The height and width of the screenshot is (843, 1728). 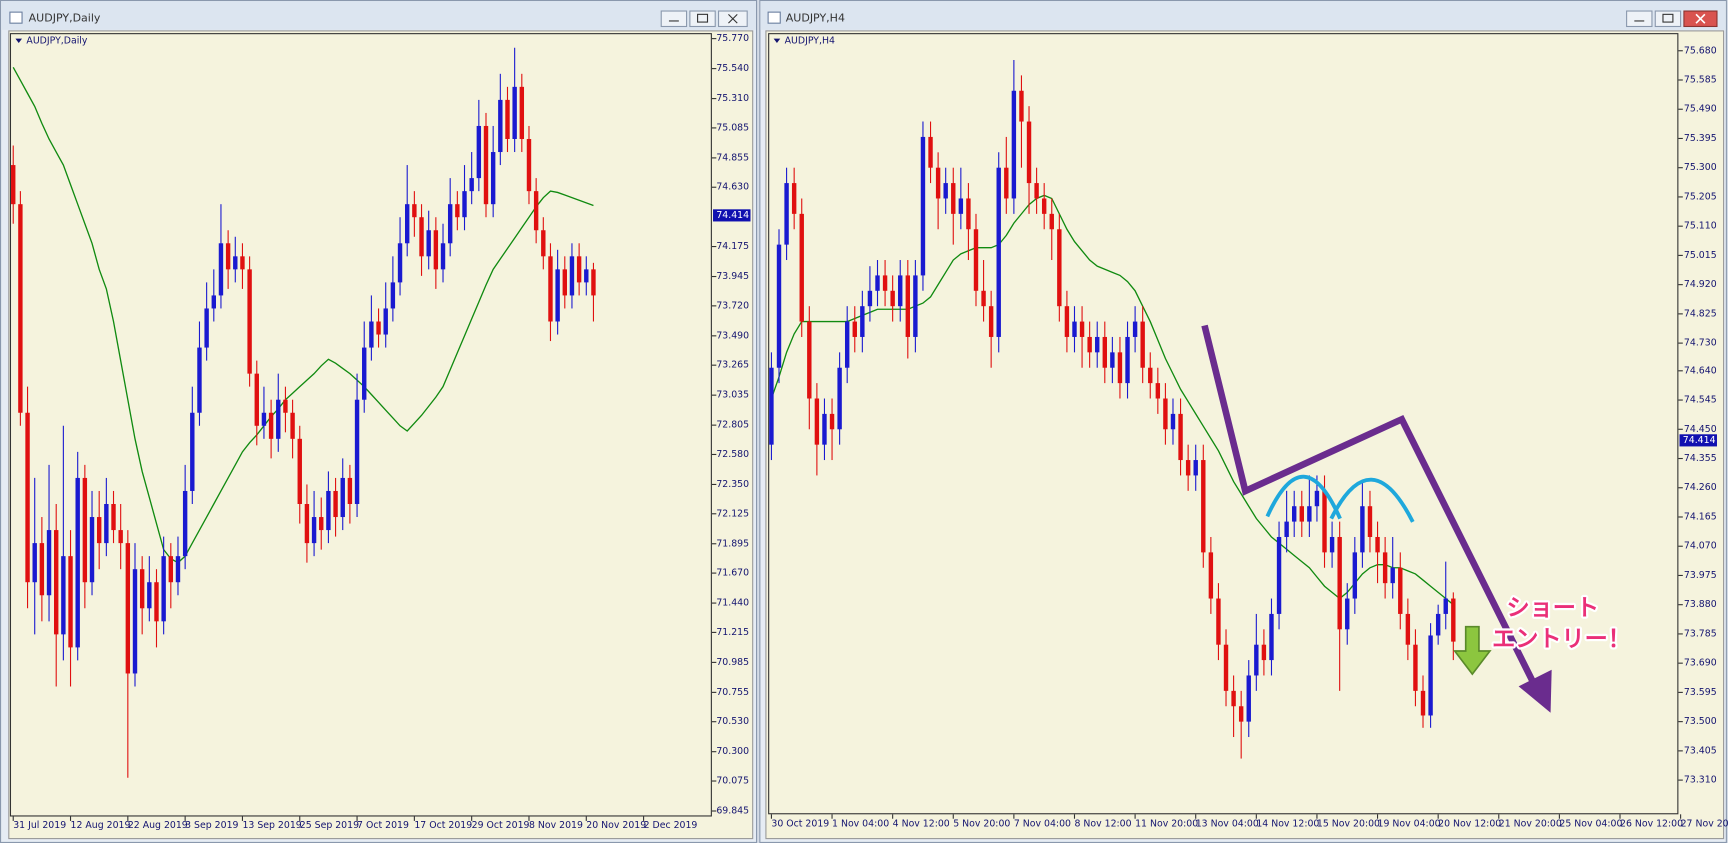 I want to click on chart-label: AUDJPY,Daily, so click(x=56, y=40).